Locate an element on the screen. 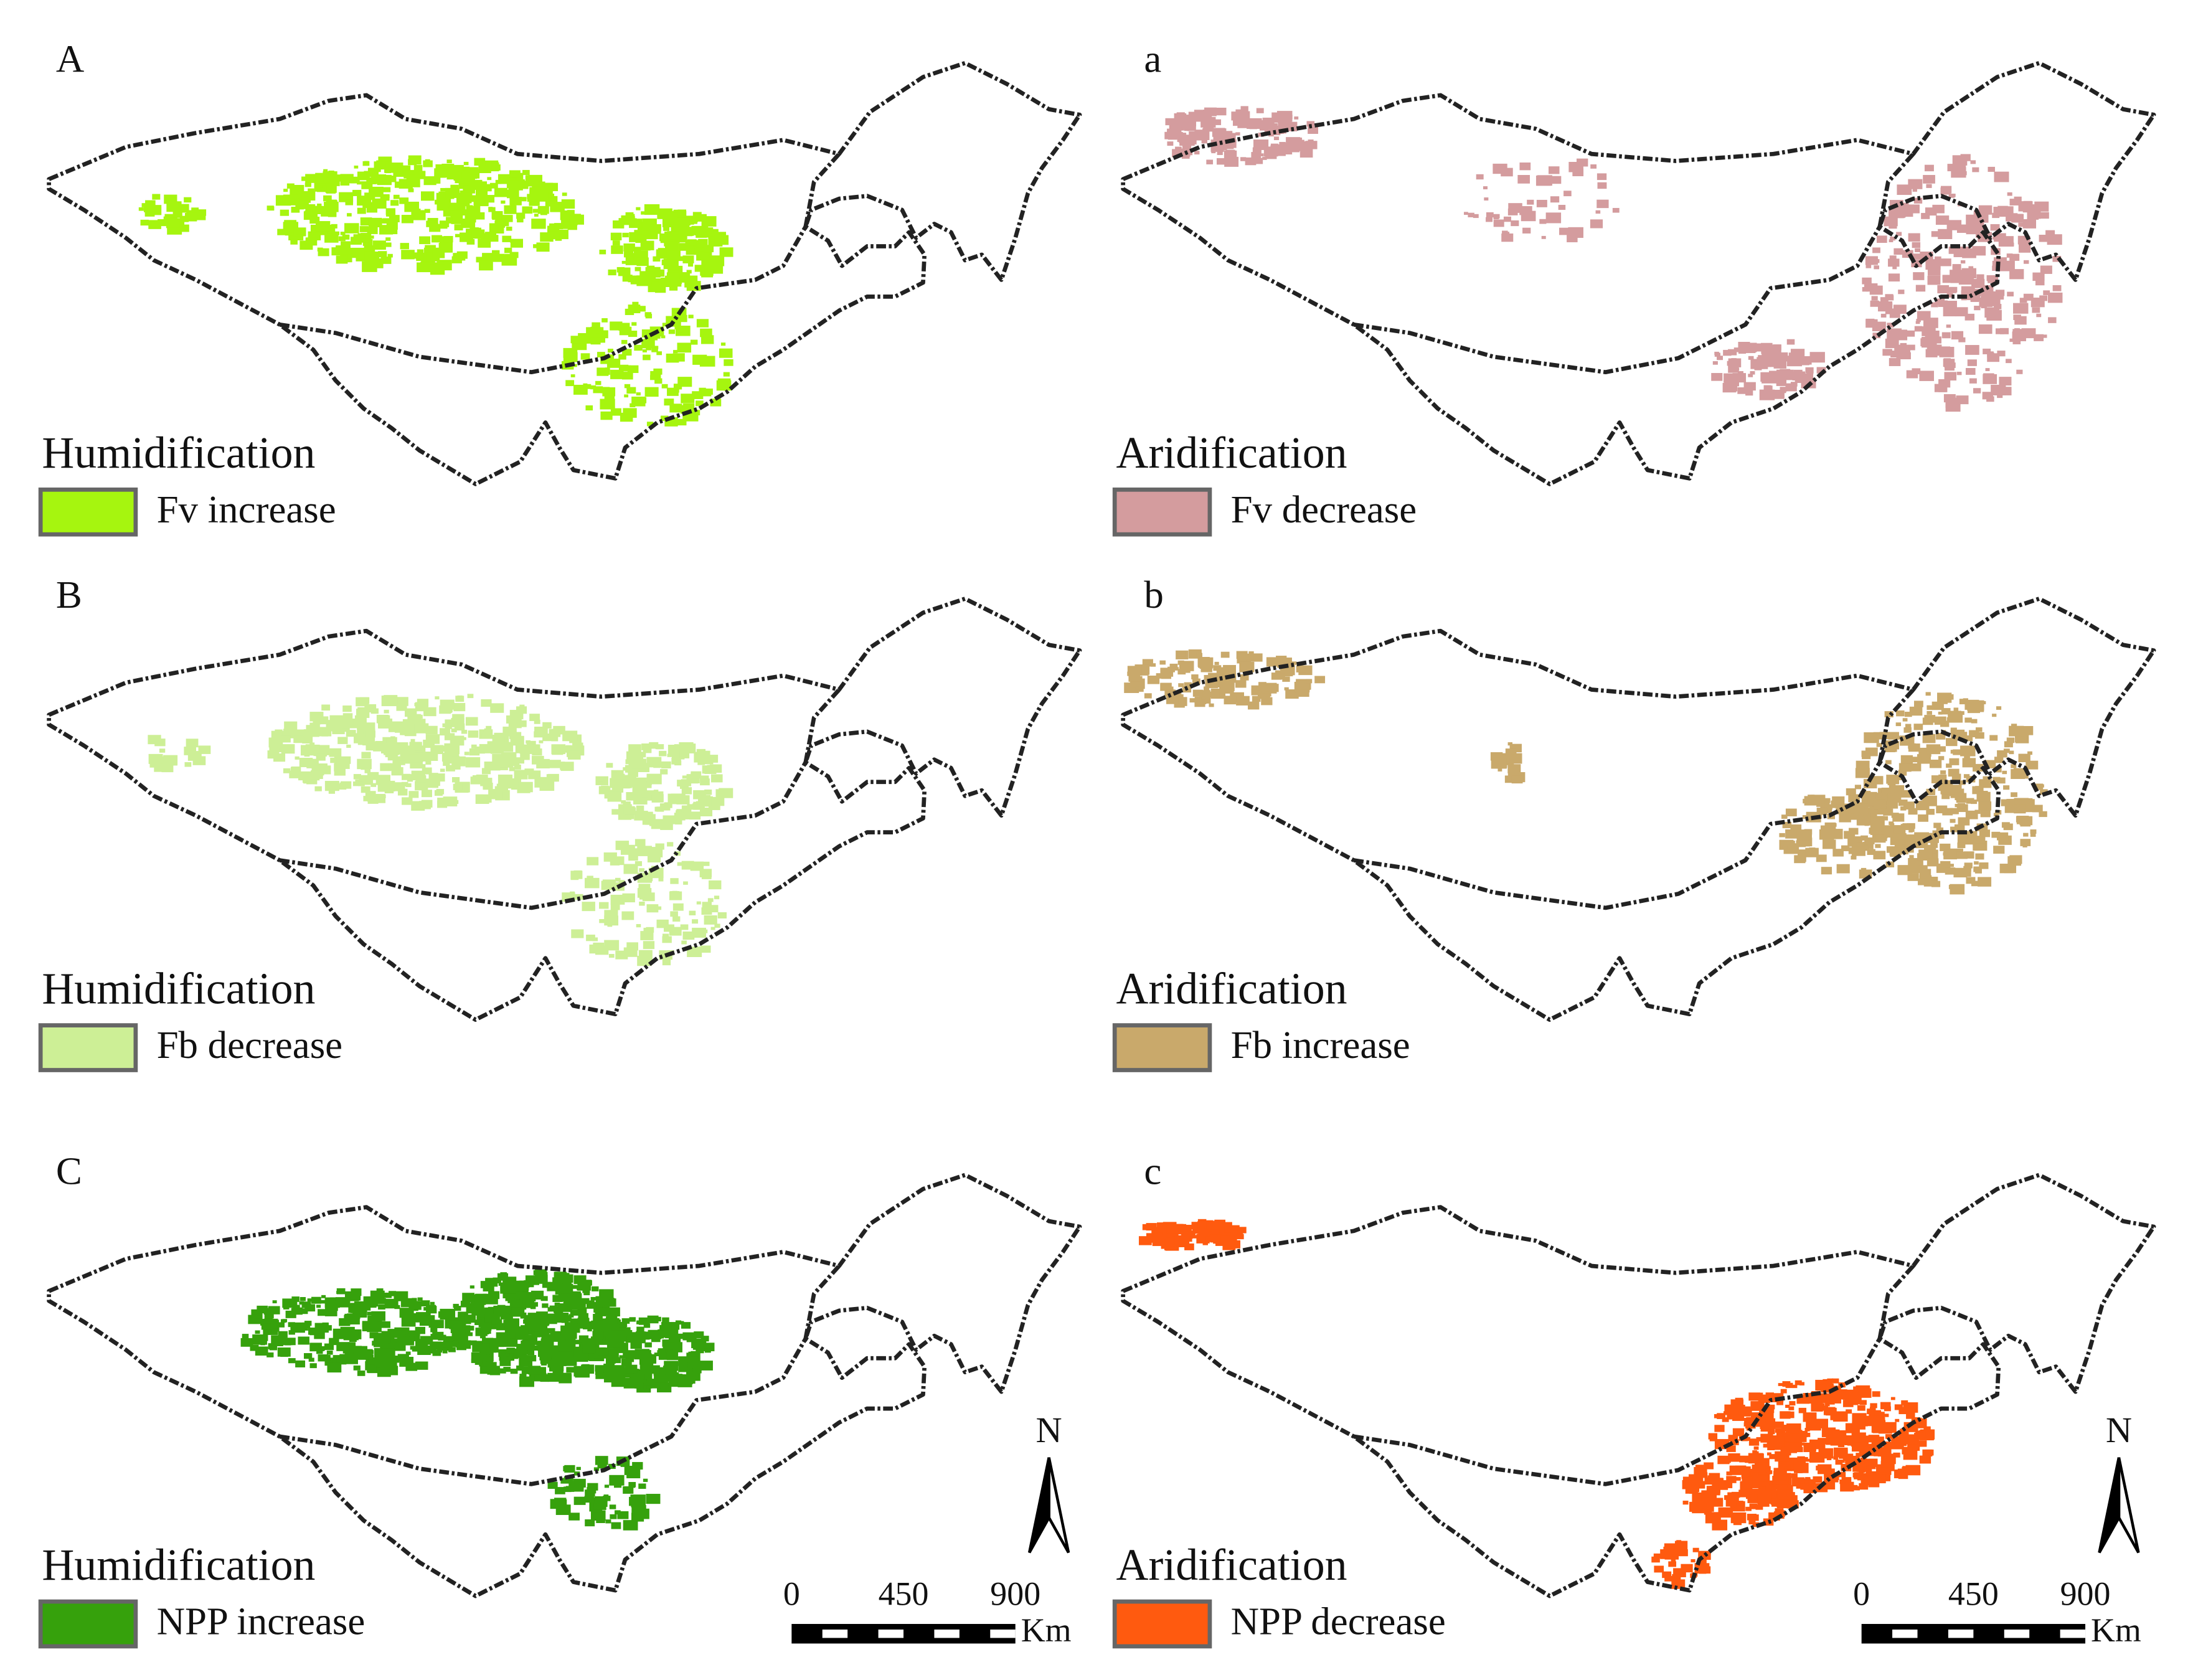 The height and width of the screenshot is (1680, 2193). change-area is located at coordinates (1586, 772).